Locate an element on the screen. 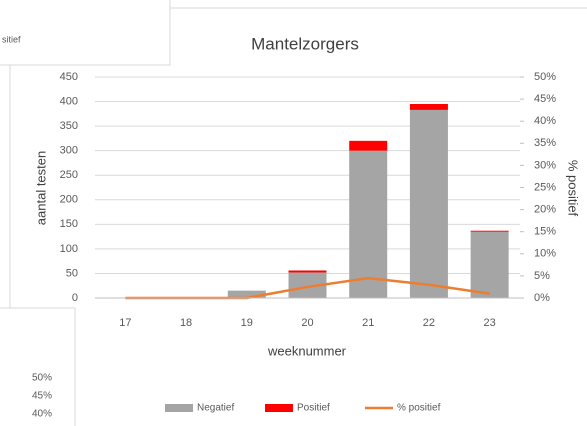  fragment-label: 45% is located at coordinates (42, 396).